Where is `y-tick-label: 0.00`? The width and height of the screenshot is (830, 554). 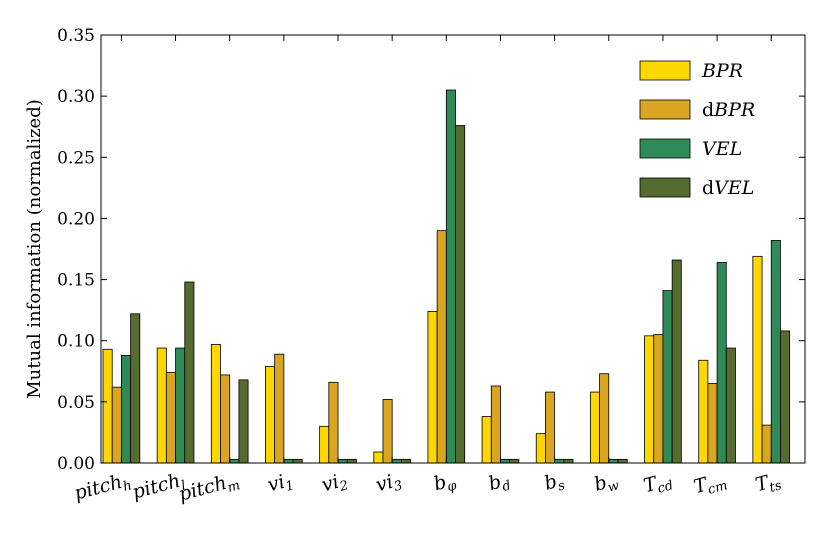
y-tick-label: 0.00 is located at coordinates (76, 464).